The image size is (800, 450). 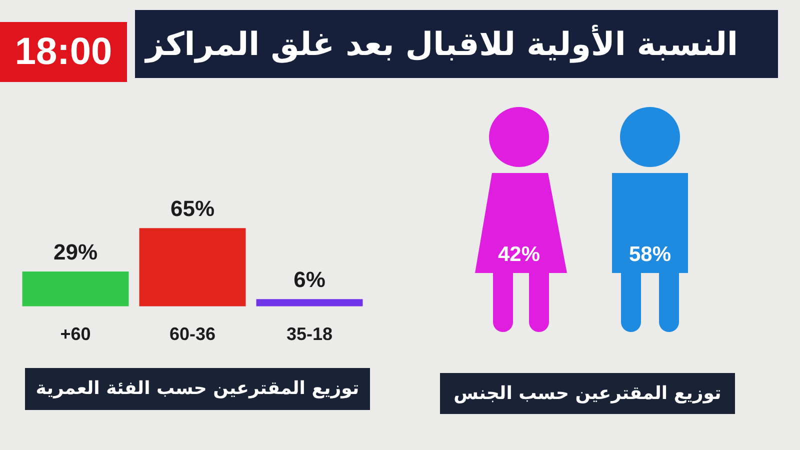 I want to click on text: النسبة الأولية للاقبال بعد غلق المراكز, so click(x=456, y=44).